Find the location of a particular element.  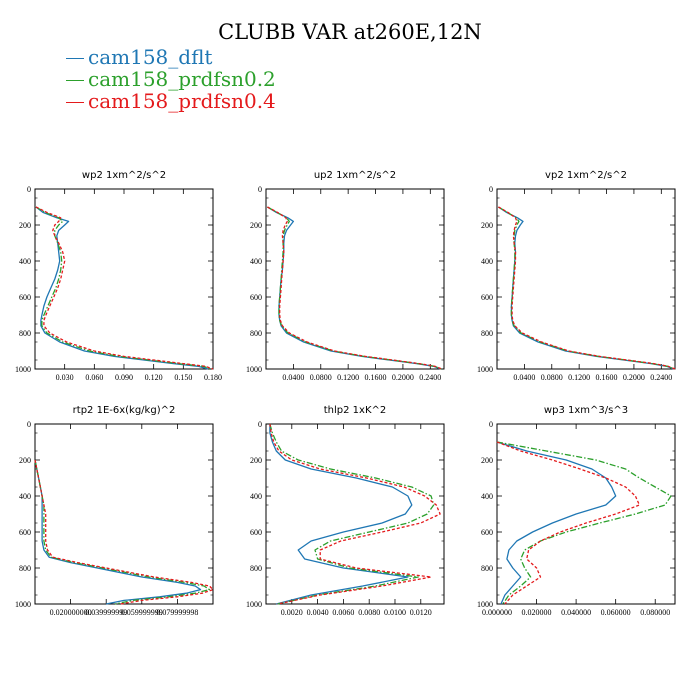

panel-title: up2 1xm^2/s^2 is located at coordinates (355, 175).